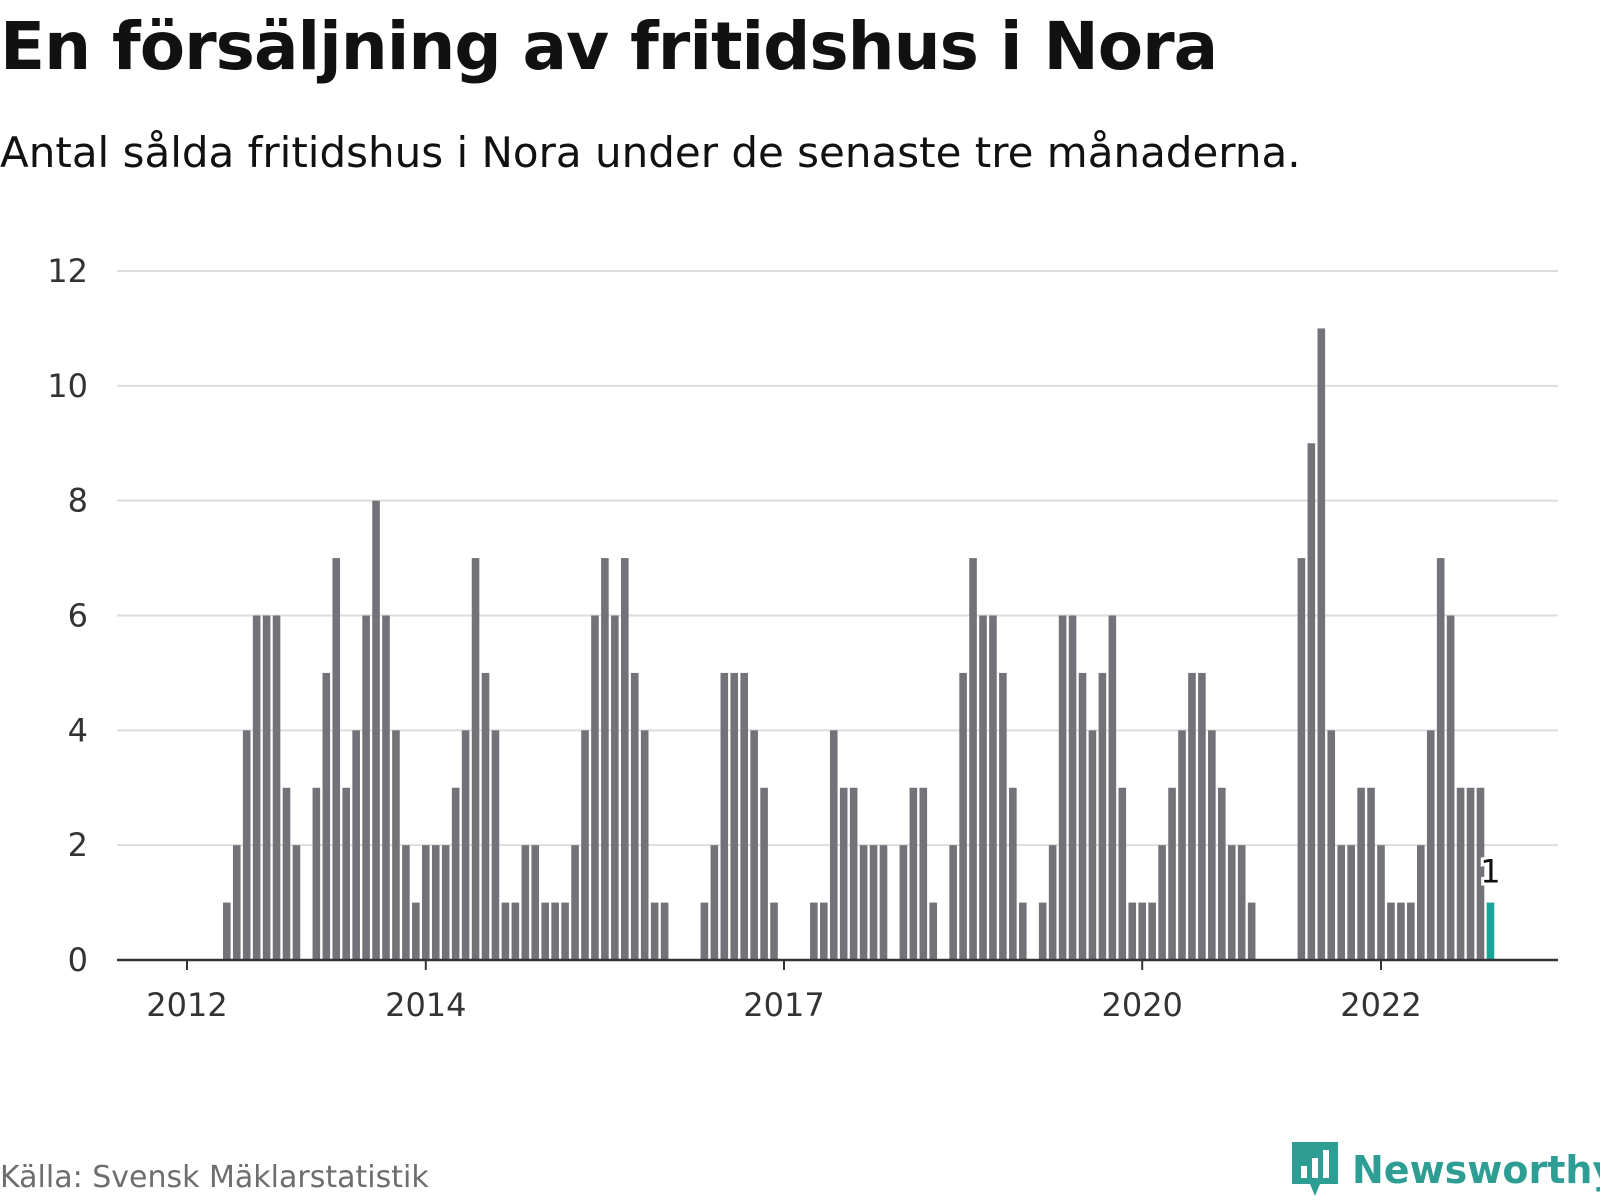 The height and width of the screenshot is (1200, 1600). I want to click on source-note: Källa: Svensk Mäklarstatistik, so click(214, 1177).